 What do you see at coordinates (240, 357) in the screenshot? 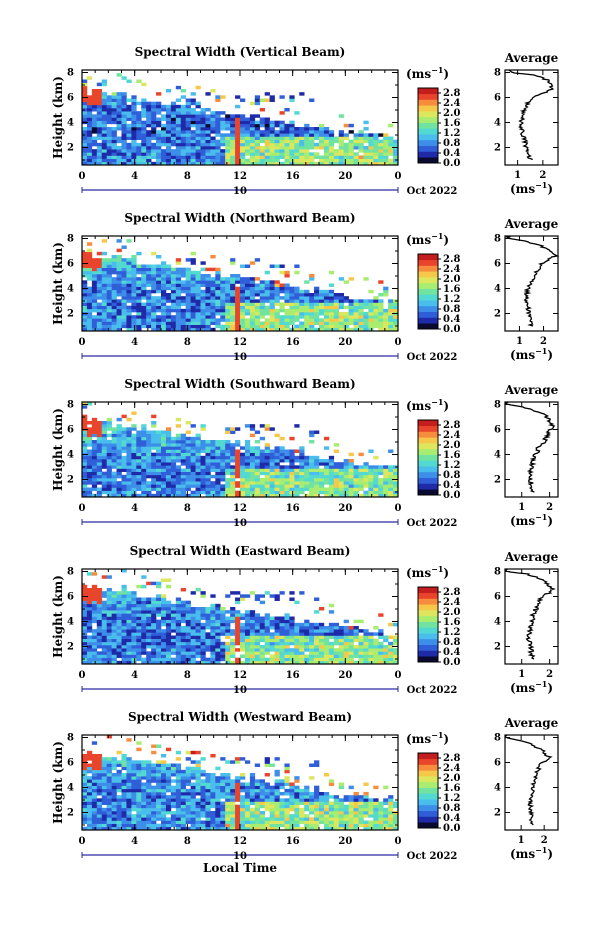
I see `date-day: 10` at bounding box center [240, 357].